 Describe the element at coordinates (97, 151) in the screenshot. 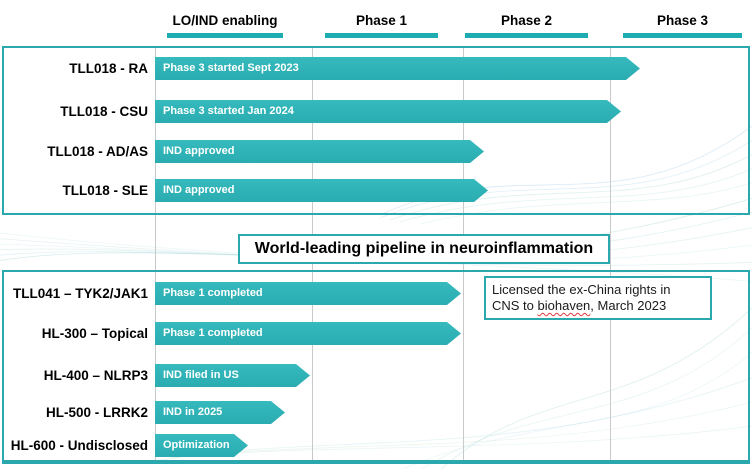

I see `program-label: TLL018 - AD/AS` at that location.